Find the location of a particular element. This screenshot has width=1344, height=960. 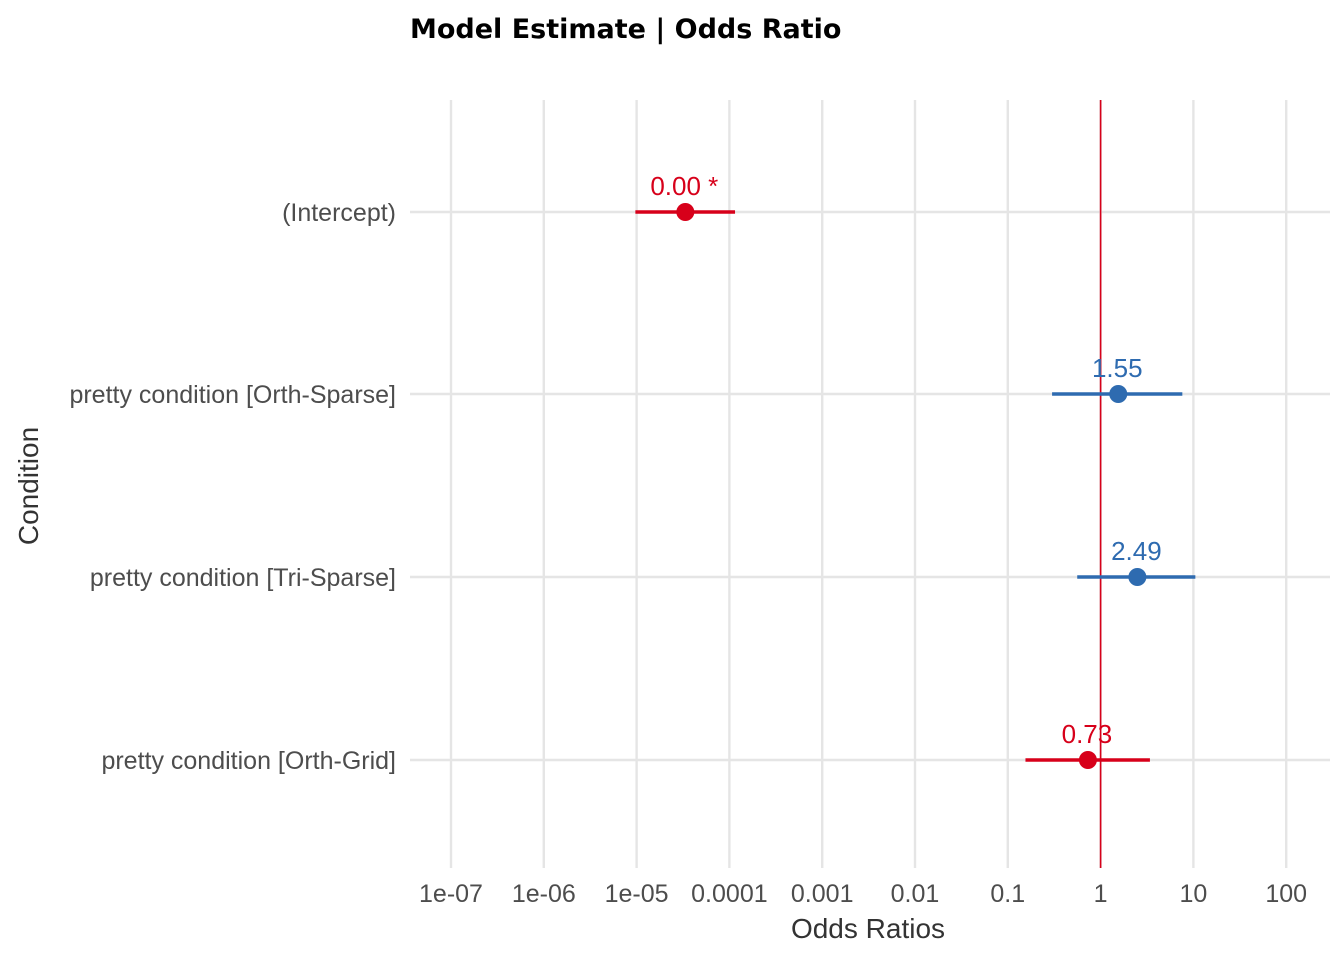

y-axis-title: Condition is located at coordinates (28, 486).